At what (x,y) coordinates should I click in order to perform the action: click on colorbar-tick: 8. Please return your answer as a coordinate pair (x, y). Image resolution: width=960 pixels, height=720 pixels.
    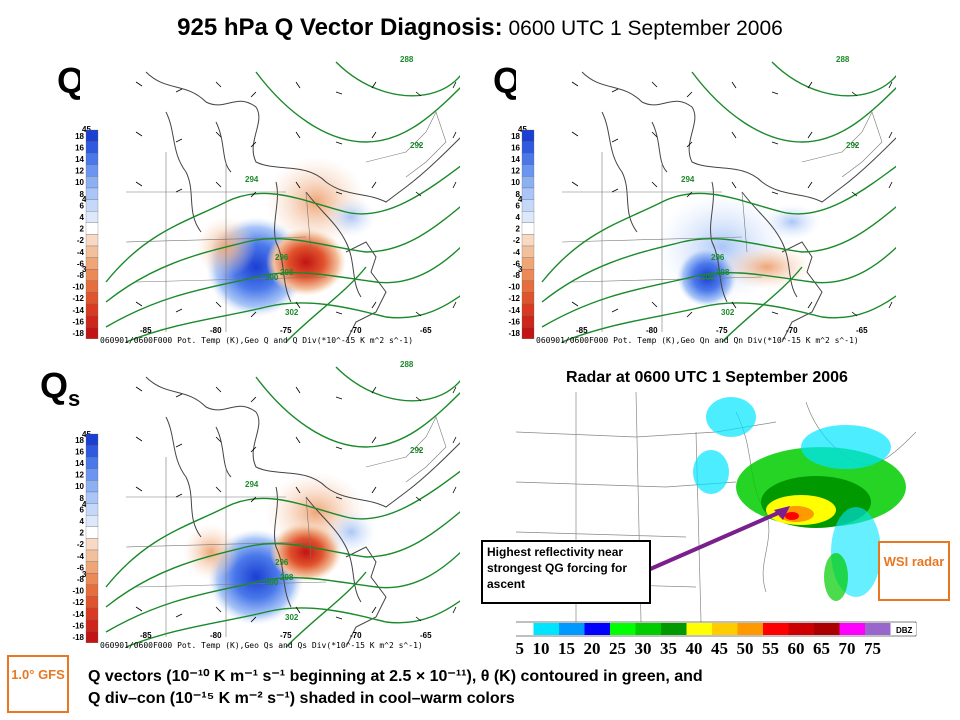
    Looking at the image, I should click on (82, 194).